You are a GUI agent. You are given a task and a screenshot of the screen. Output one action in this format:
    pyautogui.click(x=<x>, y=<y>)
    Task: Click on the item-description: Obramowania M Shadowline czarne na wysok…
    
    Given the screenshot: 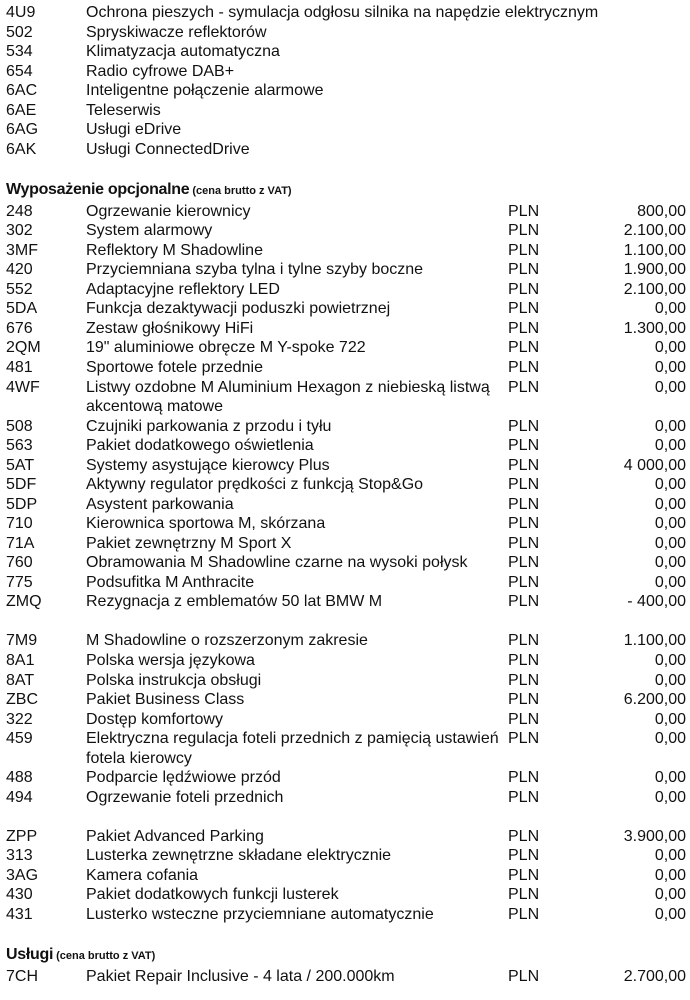 What is the action you would take?
    pyautogui.click(x=277, y=563)
    